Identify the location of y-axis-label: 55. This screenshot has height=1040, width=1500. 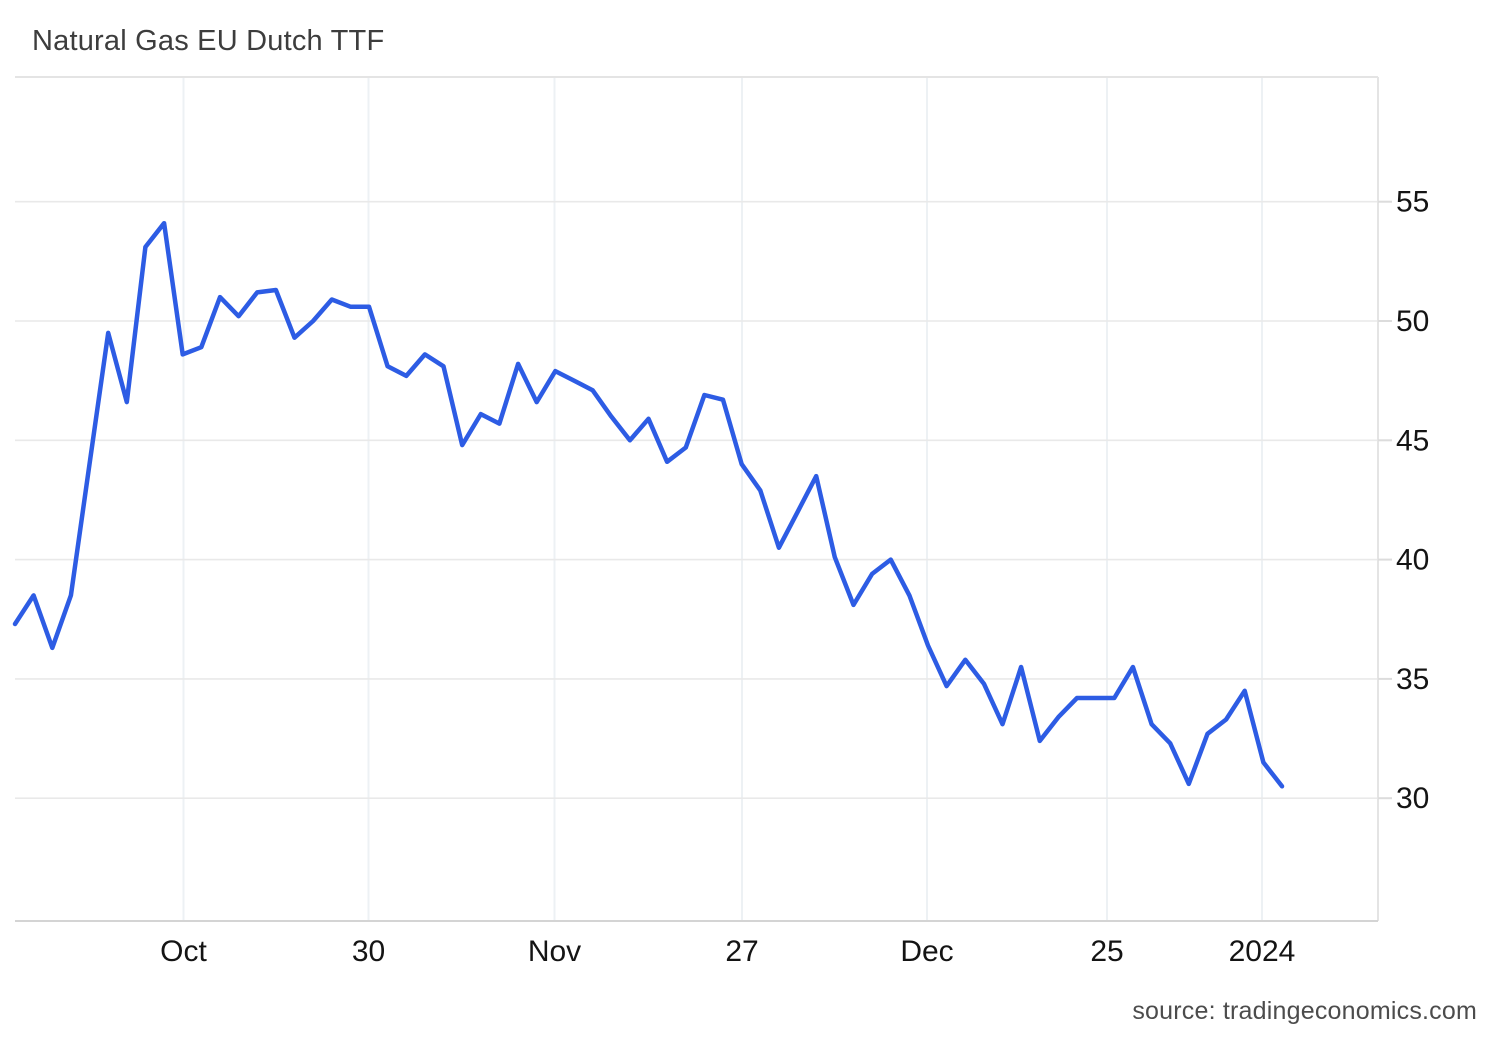
(1412, 202).